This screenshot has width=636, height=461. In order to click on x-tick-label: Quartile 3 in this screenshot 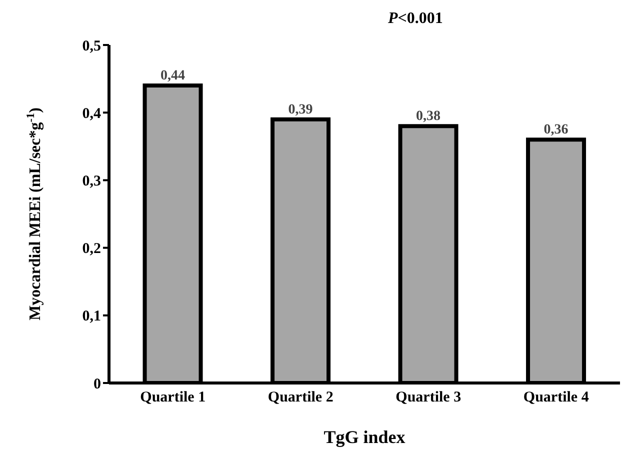, I will do `click(429, 398)`.